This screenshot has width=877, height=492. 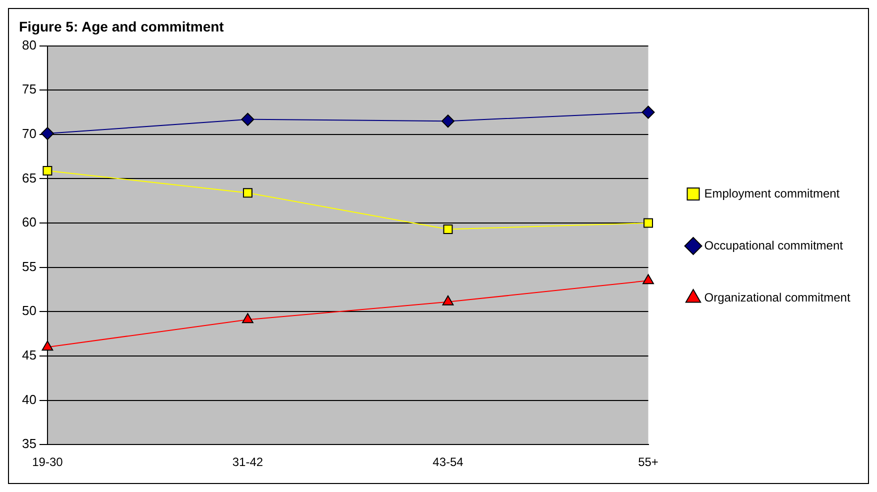 I want to click on y-tick-label: 60, so click(x=29, y=222).